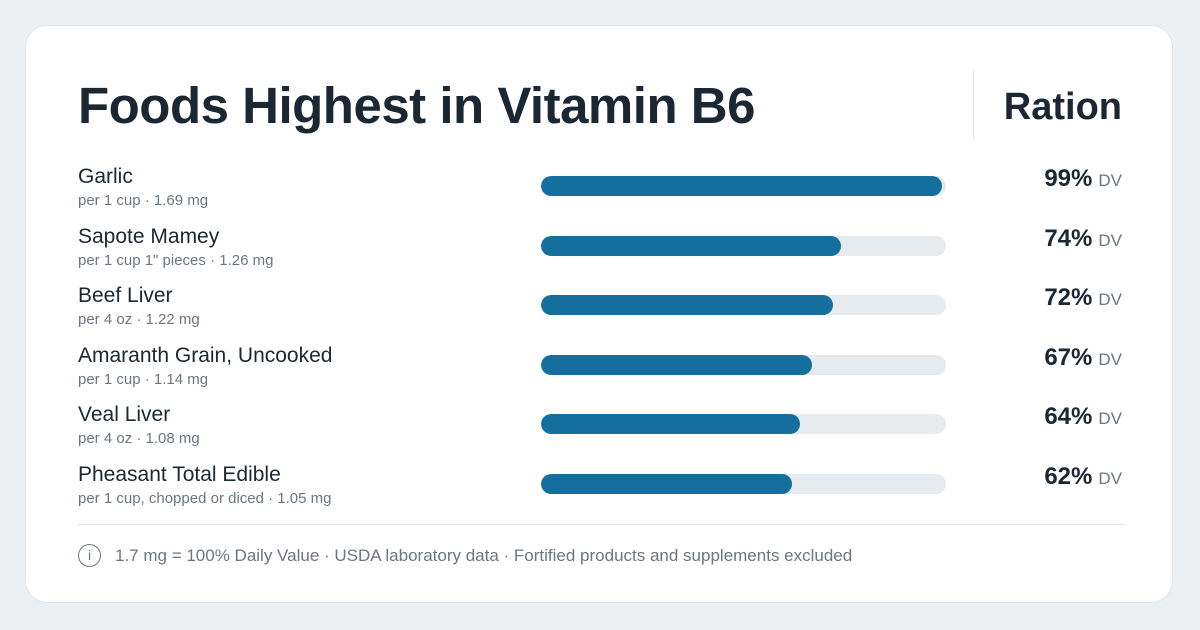  What do you see at coordinates (105, 176) in the screenshot?
I see `food-name: Garlic` at bounding box center [105, 176].